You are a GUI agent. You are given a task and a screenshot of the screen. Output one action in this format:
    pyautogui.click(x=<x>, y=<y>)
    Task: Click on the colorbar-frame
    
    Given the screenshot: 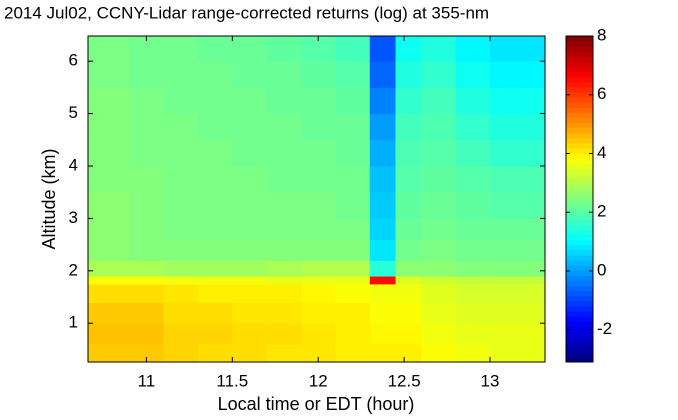 What is the action you would take?
    pyautogui.click(x=579, y=199)
    